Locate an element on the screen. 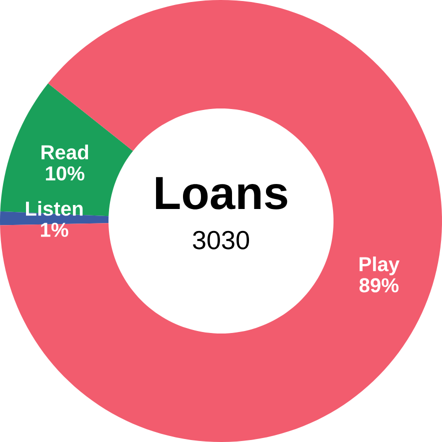  slice-label: Listen is located at coordinates (54, 208).